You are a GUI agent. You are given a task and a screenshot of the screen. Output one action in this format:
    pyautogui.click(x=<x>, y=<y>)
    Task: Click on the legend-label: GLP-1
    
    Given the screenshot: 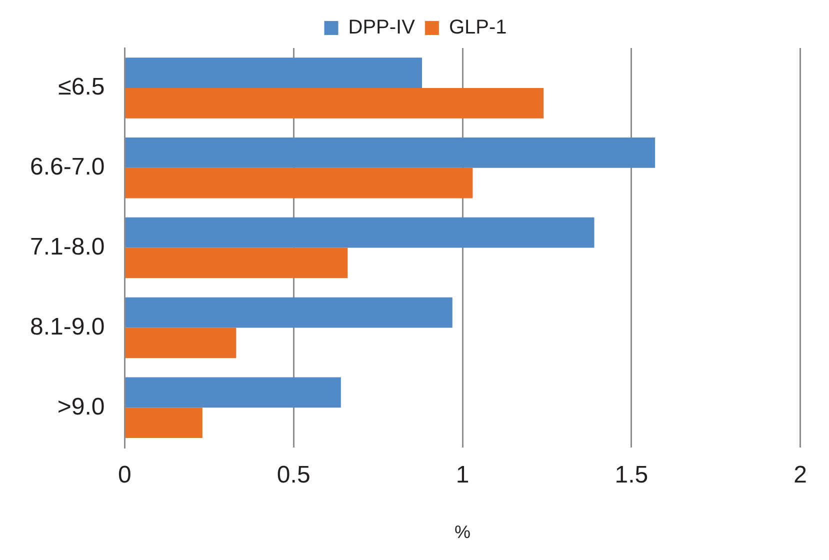 What is the action you would take?
    pyautogui.click(x=477, y=27)
    